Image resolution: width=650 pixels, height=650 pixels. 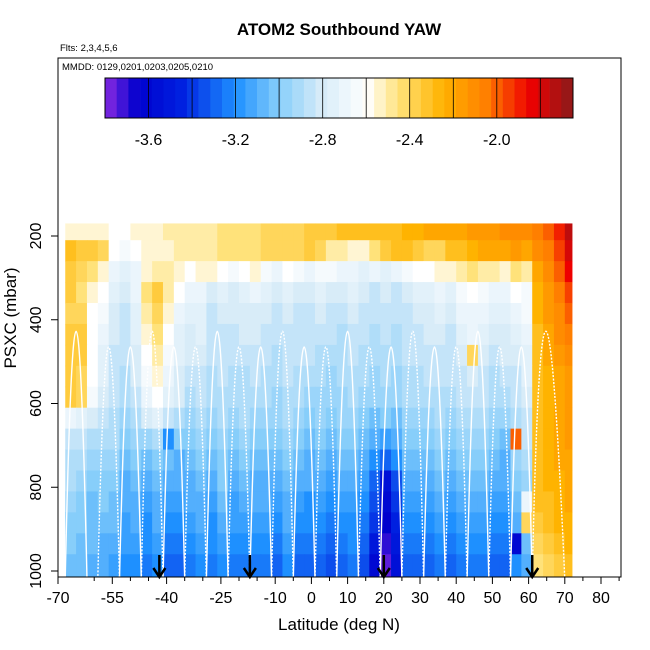 I want to click on x-axis-label: Latitude (deg N), so click(x=339, y=624).